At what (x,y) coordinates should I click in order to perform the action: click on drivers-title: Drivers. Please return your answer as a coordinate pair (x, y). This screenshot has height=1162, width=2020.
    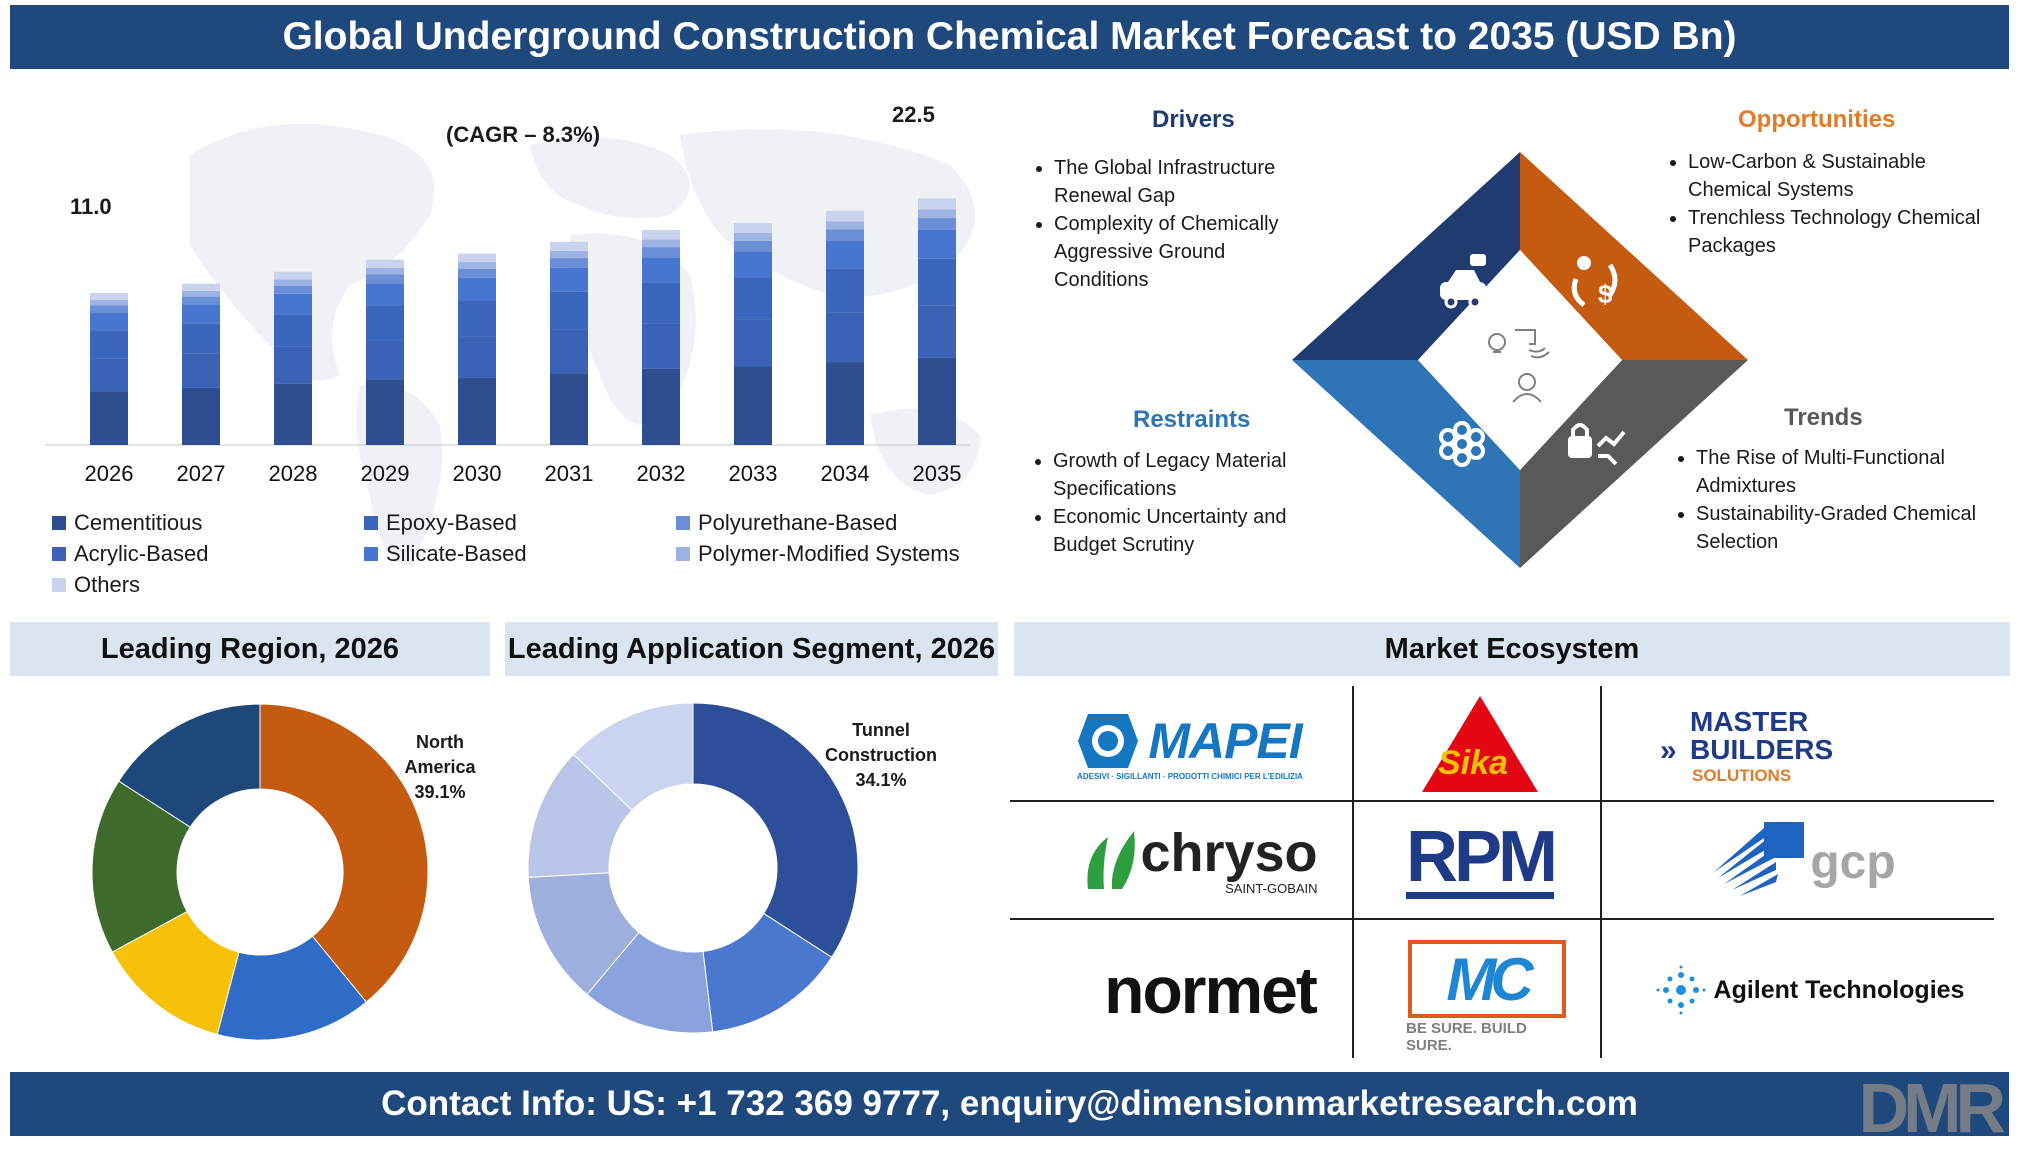
    Looking at the image, I should click on (1193, 119).